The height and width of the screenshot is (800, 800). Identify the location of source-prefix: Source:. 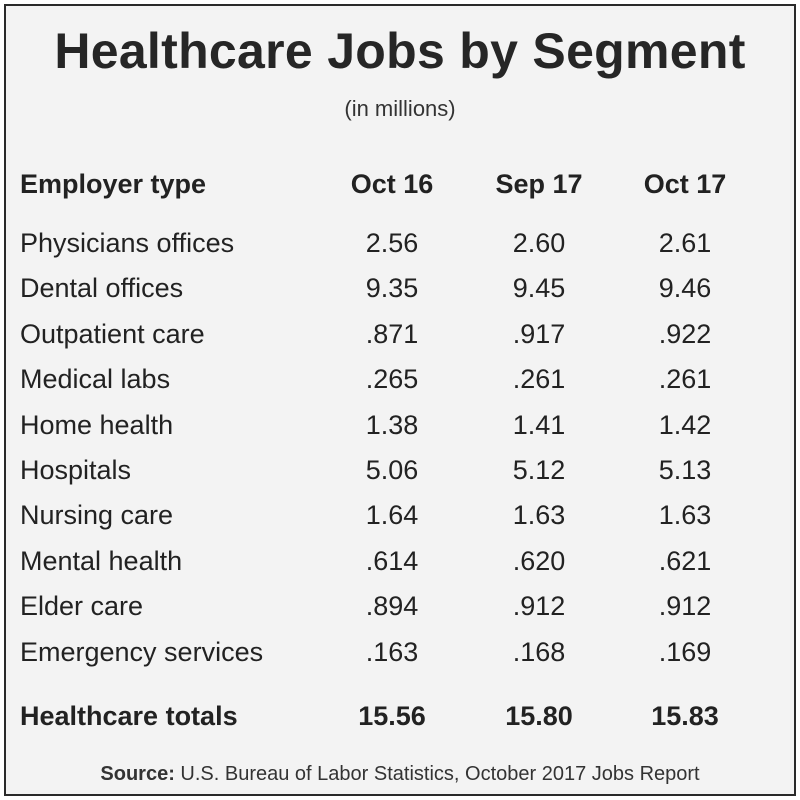
(137, 774).